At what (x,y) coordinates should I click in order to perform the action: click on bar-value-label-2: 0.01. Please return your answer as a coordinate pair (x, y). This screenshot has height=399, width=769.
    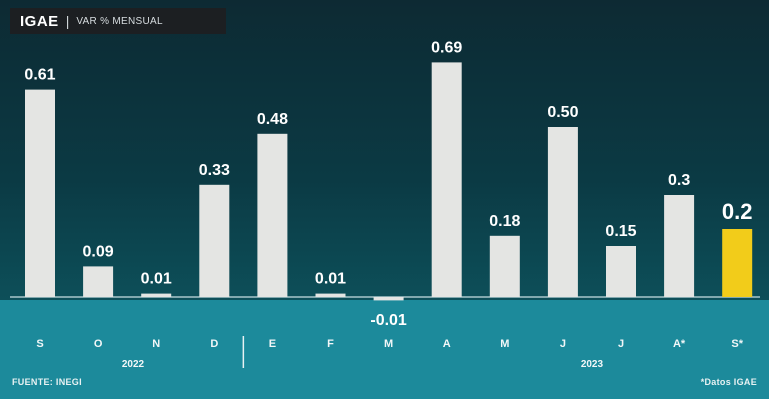
    Looking at the image, I should click on (156, 279).